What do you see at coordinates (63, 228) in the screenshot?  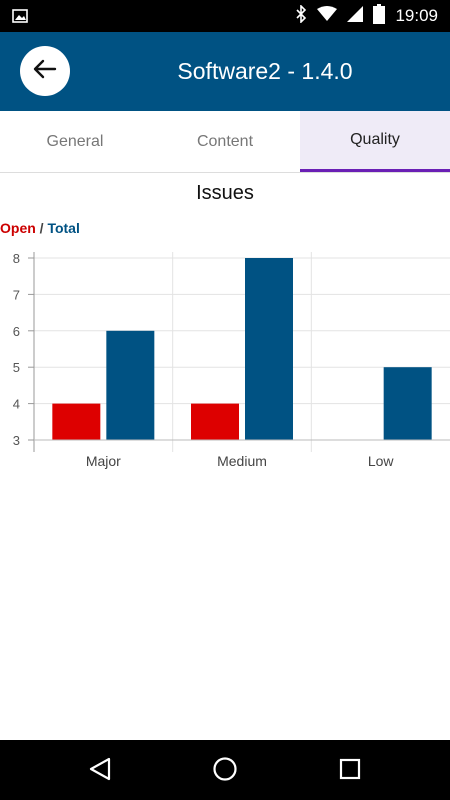 I see `legend-total: Total` at bounding box center [63, 228].